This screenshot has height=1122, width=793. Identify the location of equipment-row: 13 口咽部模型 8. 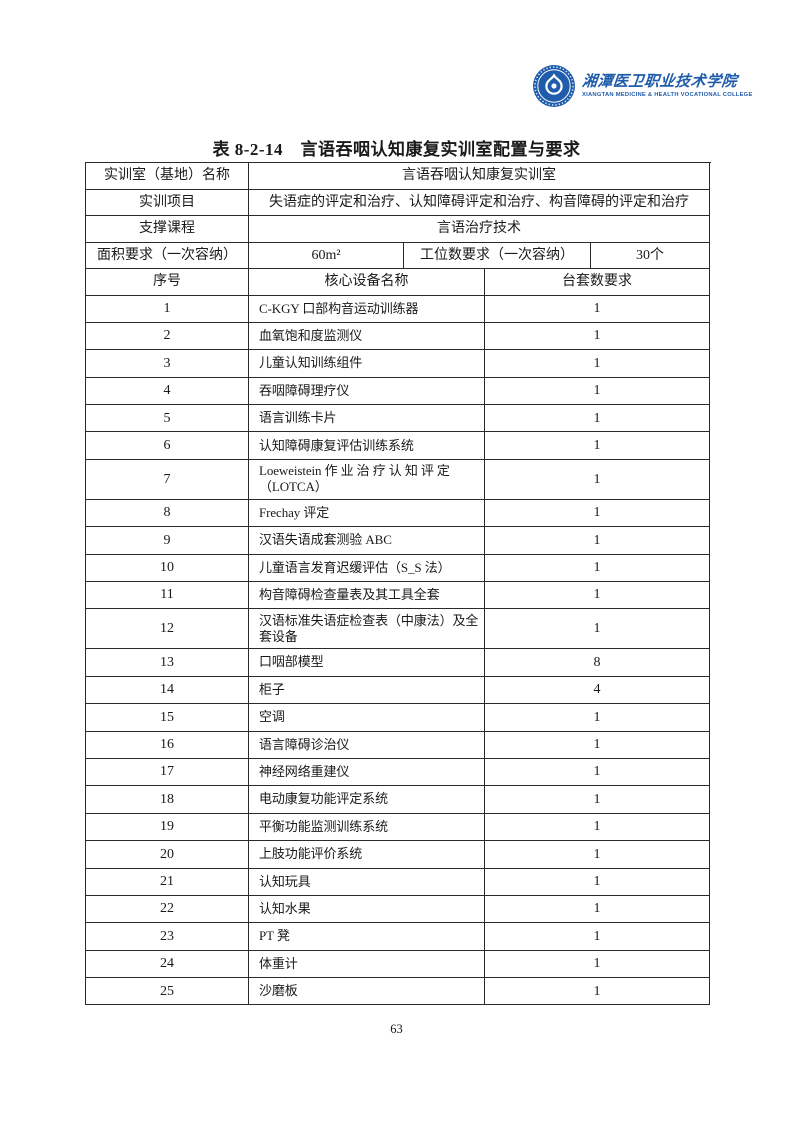
(398, 663).